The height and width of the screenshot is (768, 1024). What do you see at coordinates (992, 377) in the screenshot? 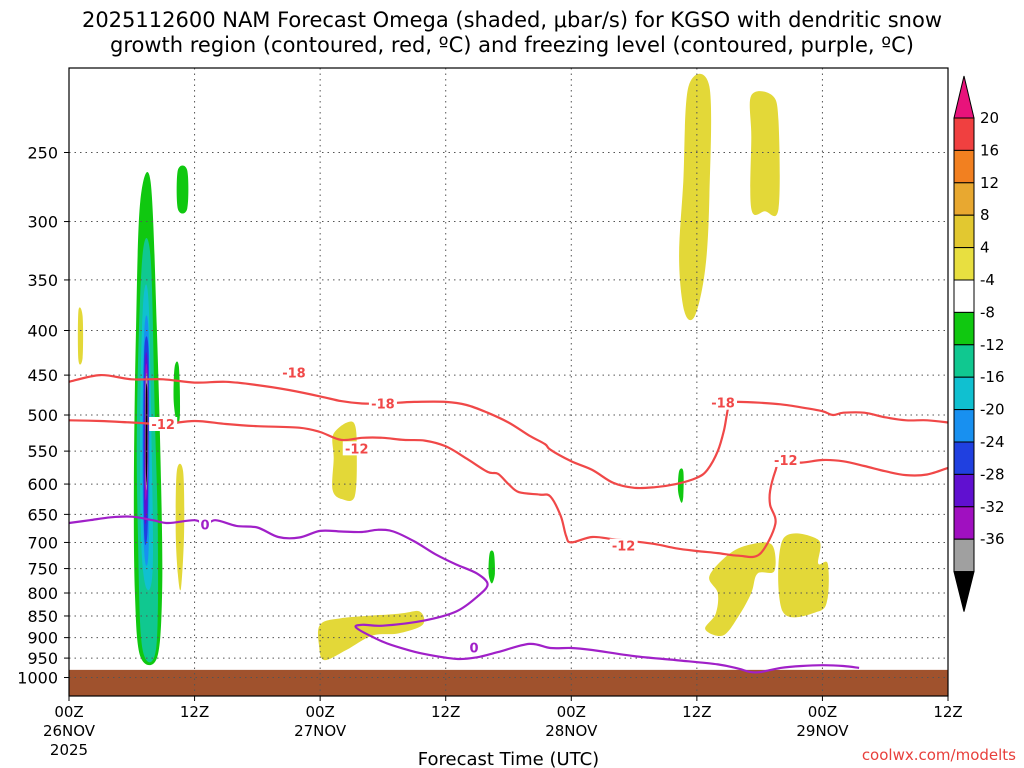
I see `colorbar-label-8: -16` at bounding box center [992, 377].